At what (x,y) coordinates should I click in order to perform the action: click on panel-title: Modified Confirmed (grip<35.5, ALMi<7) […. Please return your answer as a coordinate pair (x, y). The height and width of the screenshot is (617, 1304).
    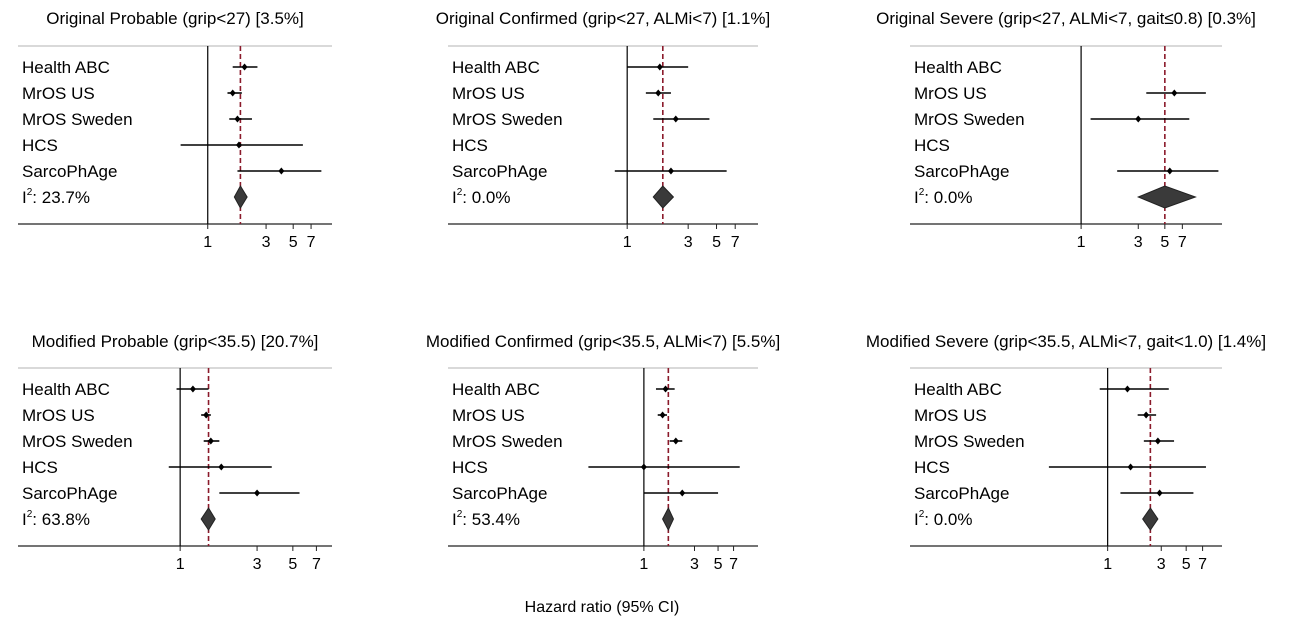
    Looking at the image, I should click on (603, 341).